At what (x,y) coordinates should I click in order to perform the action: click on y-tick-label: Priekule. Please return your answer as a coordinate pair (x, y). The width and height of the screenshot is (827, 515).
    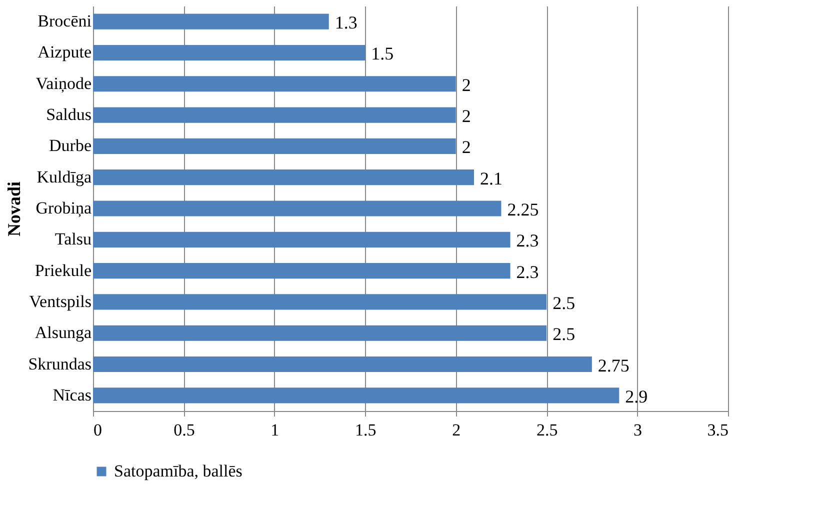
    Looking at the image, I should click on (63, 270).